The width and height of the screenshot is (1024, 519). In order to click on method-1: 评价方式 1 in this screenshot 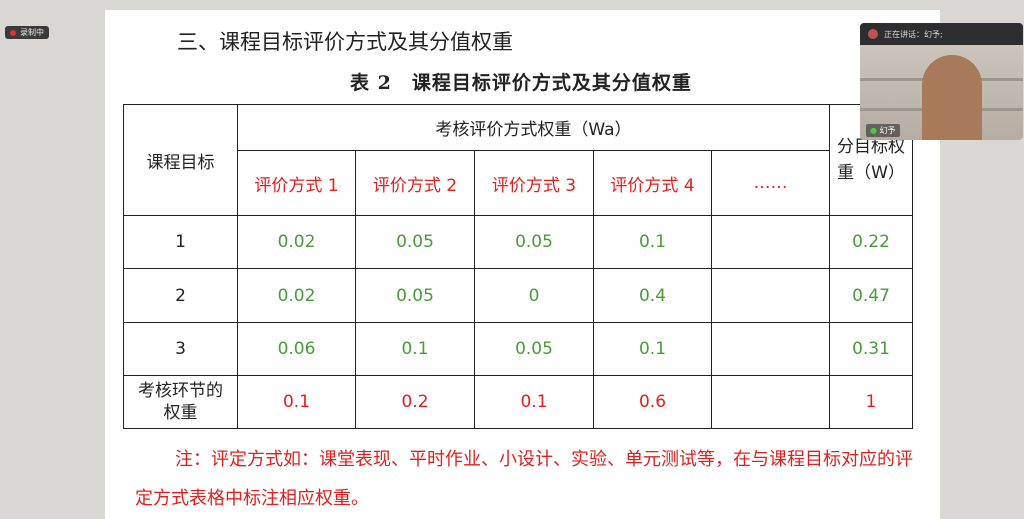, I will do `click(296, 183)`.